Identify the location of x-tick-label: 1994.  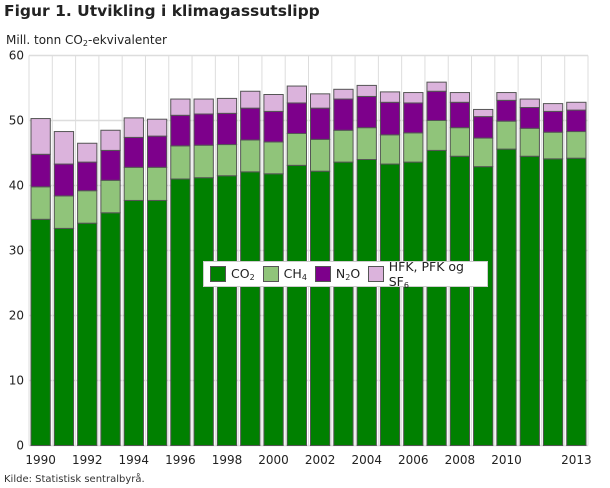
(134, 460).